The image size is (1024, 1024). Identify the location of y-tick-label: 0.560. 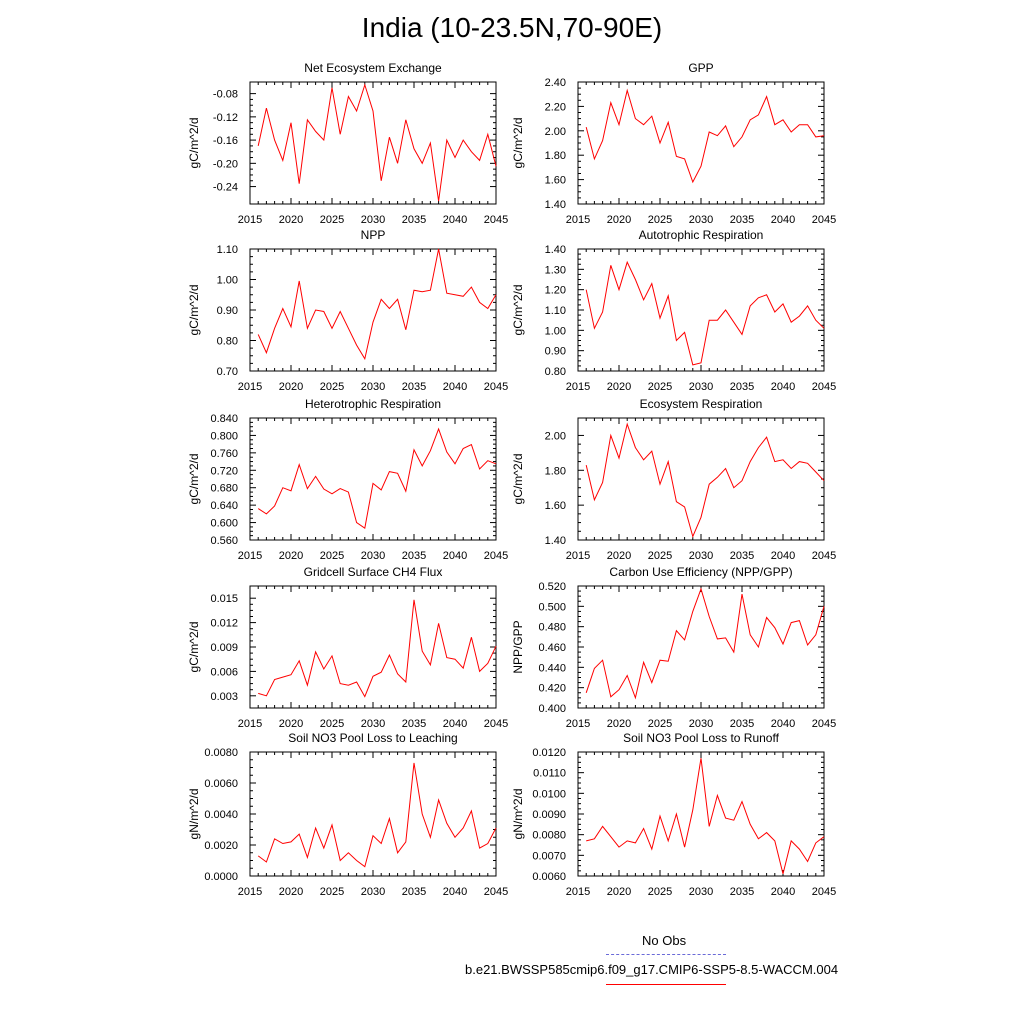
(224, 541).